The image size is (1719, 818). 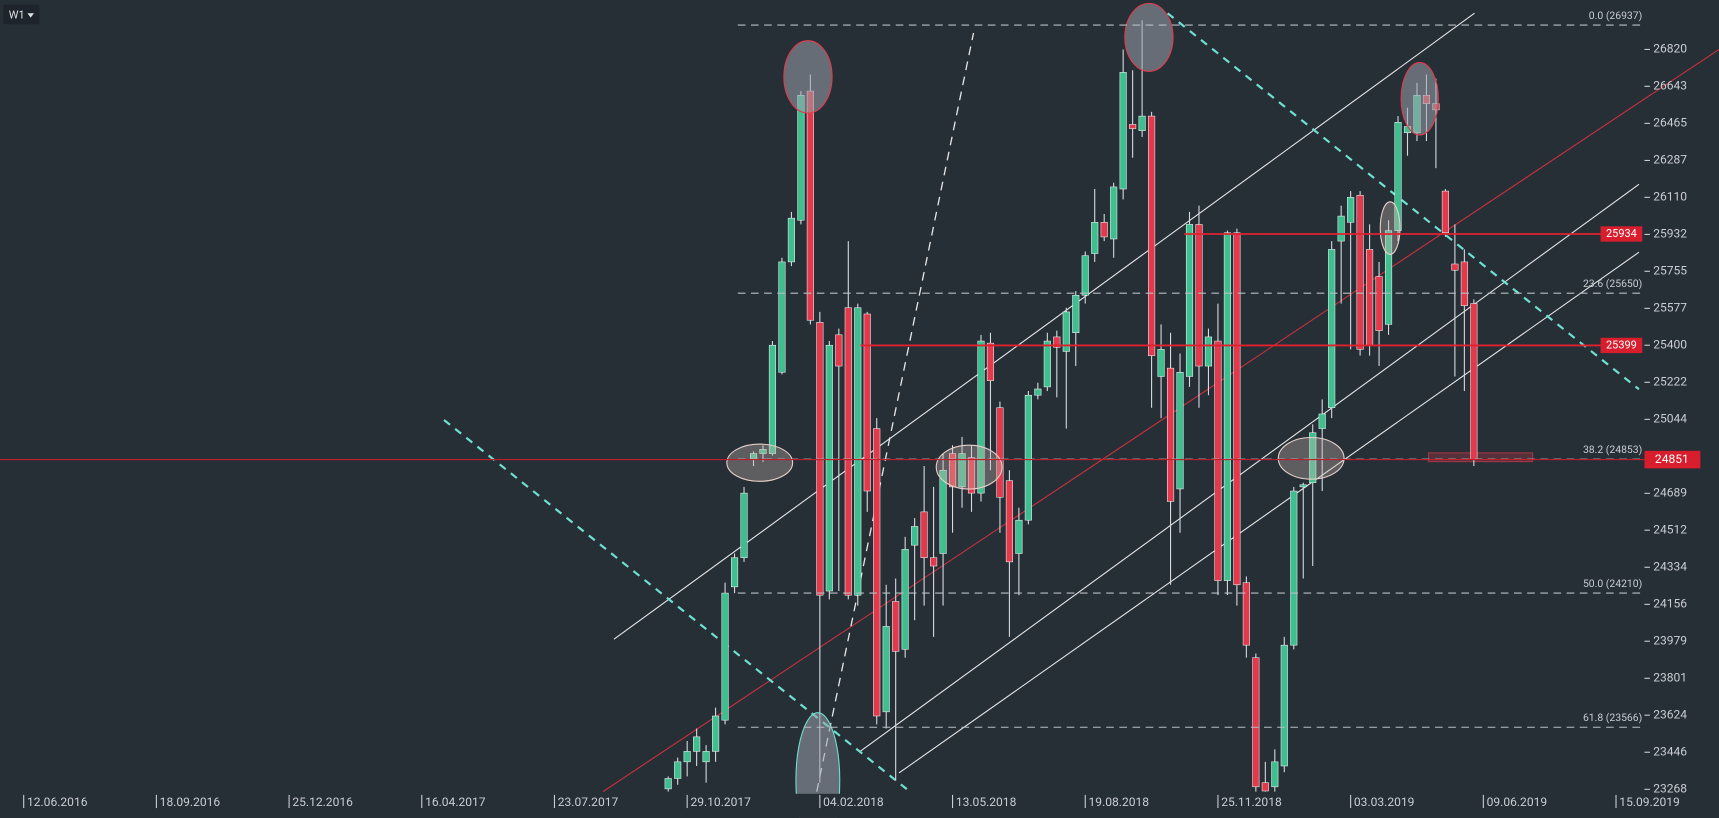 I want to click on y-tick-label: 23979, so click(x=1670, y=640).